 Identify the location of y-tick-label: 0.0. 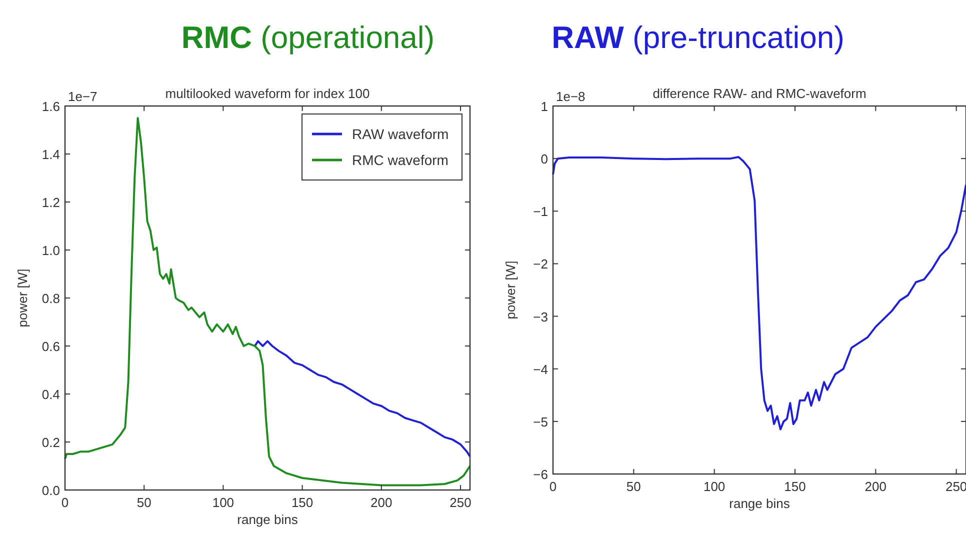
(51, 490).